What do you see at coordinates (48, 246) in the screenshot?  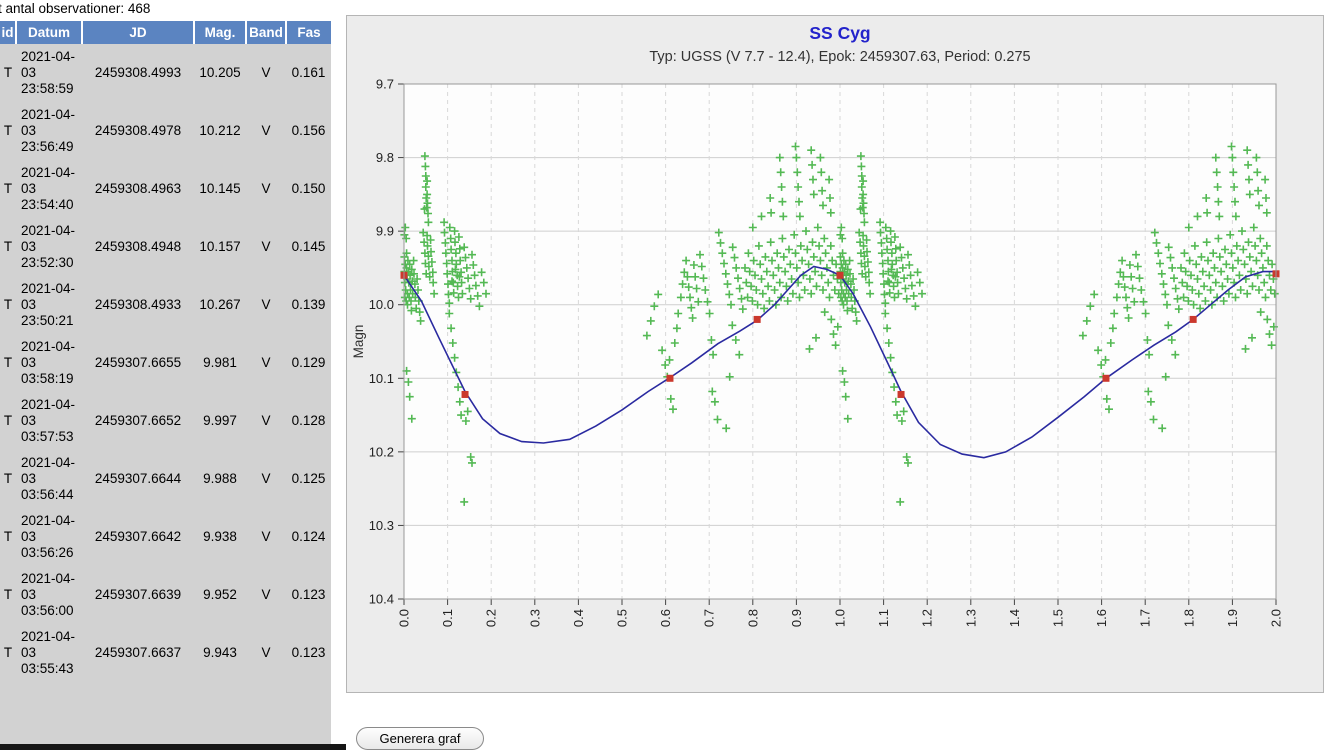 I see `cell-datum: 2021-04-03 23:52:30` at bounding box center [48, 246].